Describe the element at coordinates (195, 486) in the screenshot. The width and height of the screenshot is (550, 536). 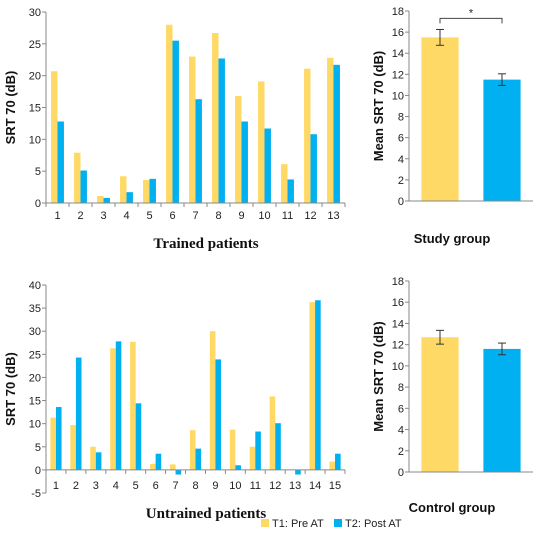
I see `x-tick-label: 8` at that location.